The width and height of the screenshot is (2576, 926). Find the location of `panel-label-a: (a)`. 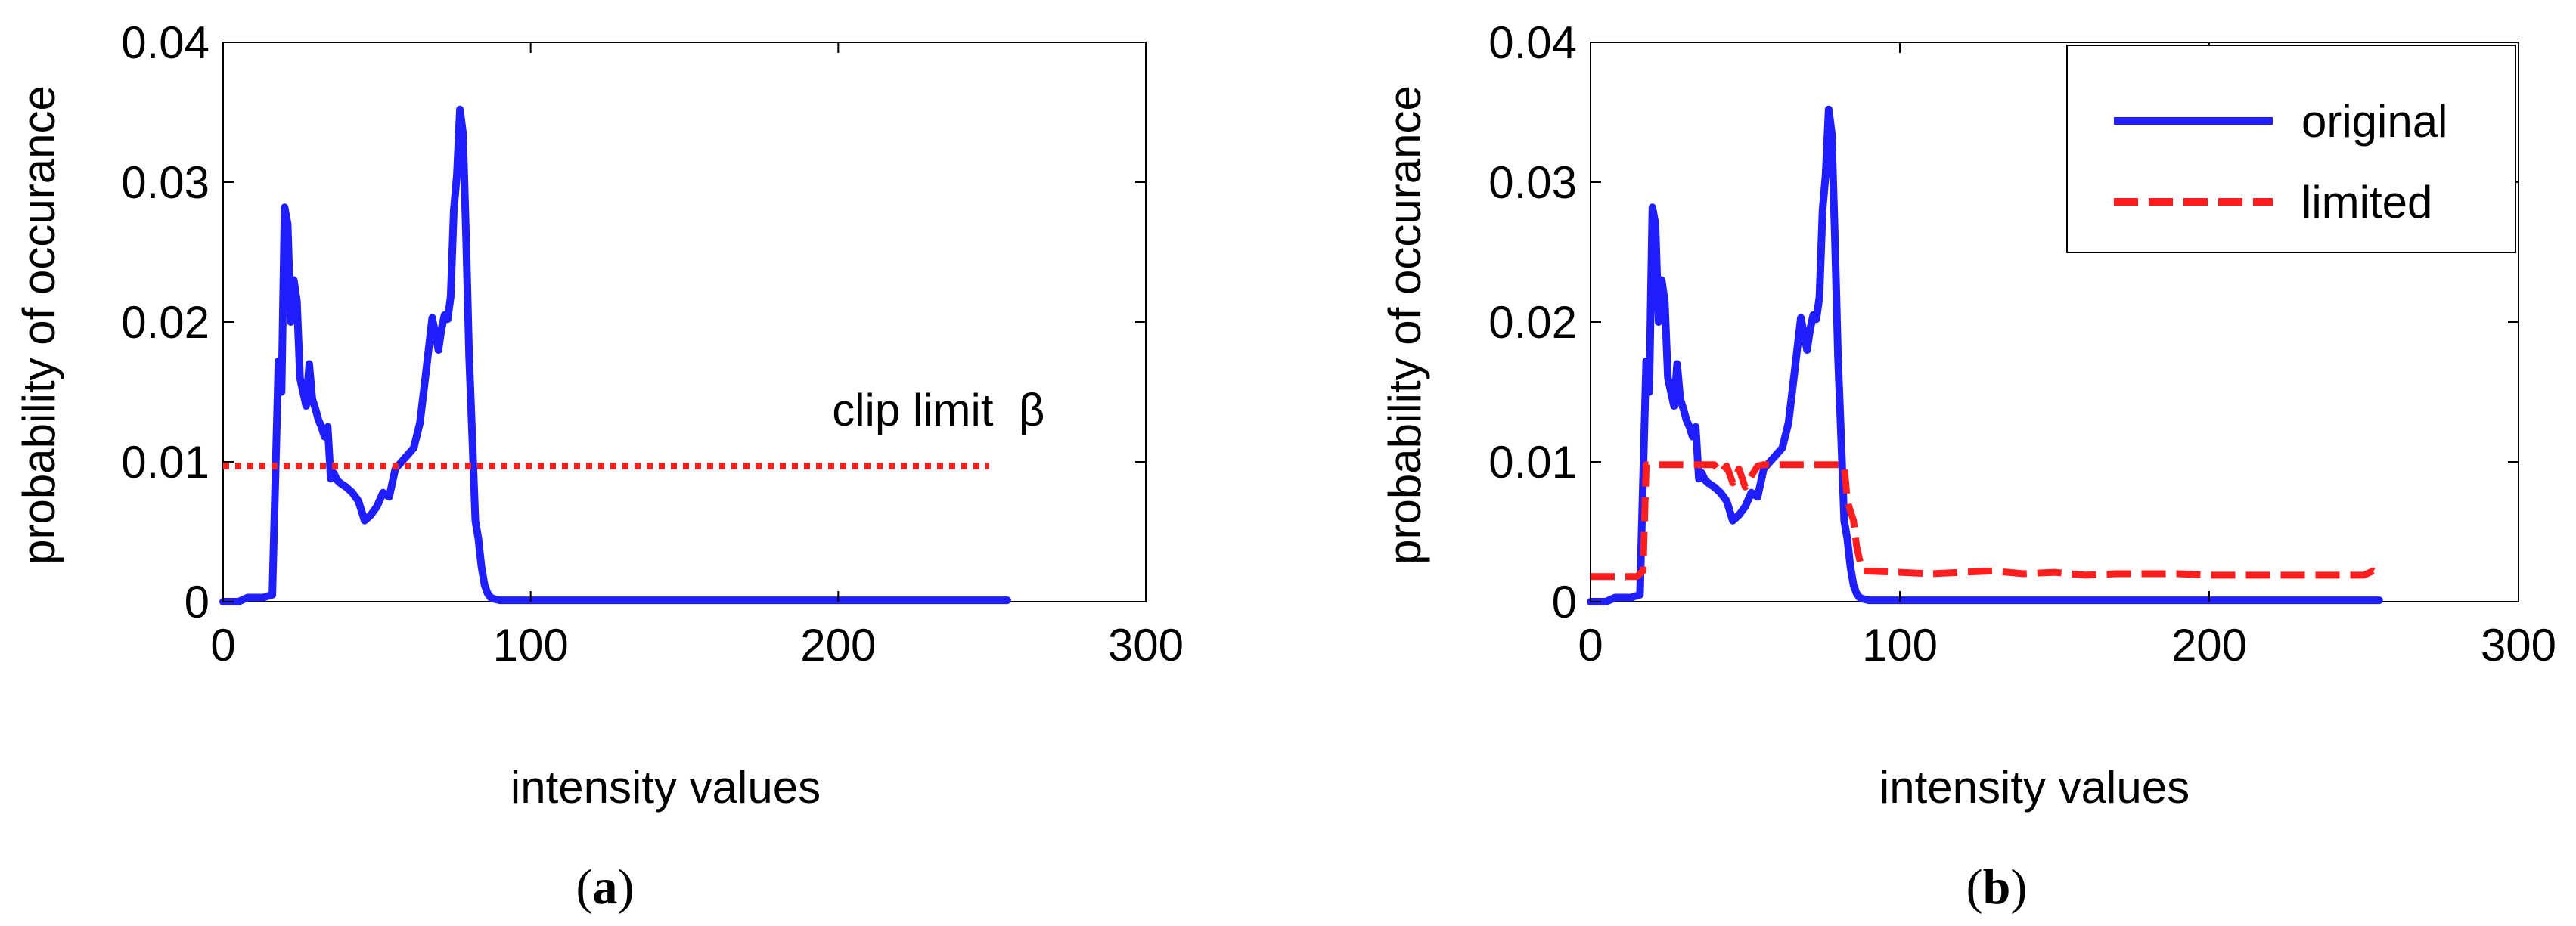

panel-label-a: (a) is located at coordinates (605, 887).